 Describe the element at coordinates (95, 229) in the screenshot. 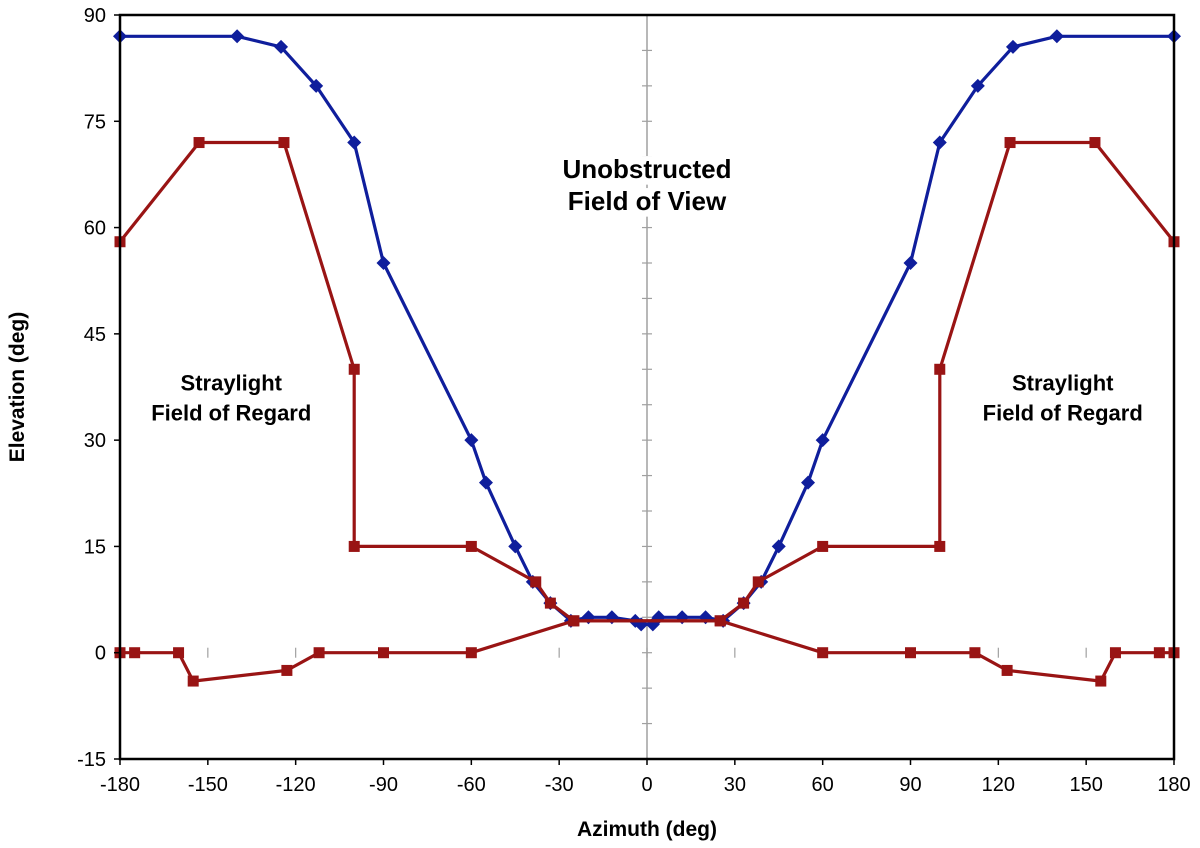

I see `y-tick-label: 60` at that location.